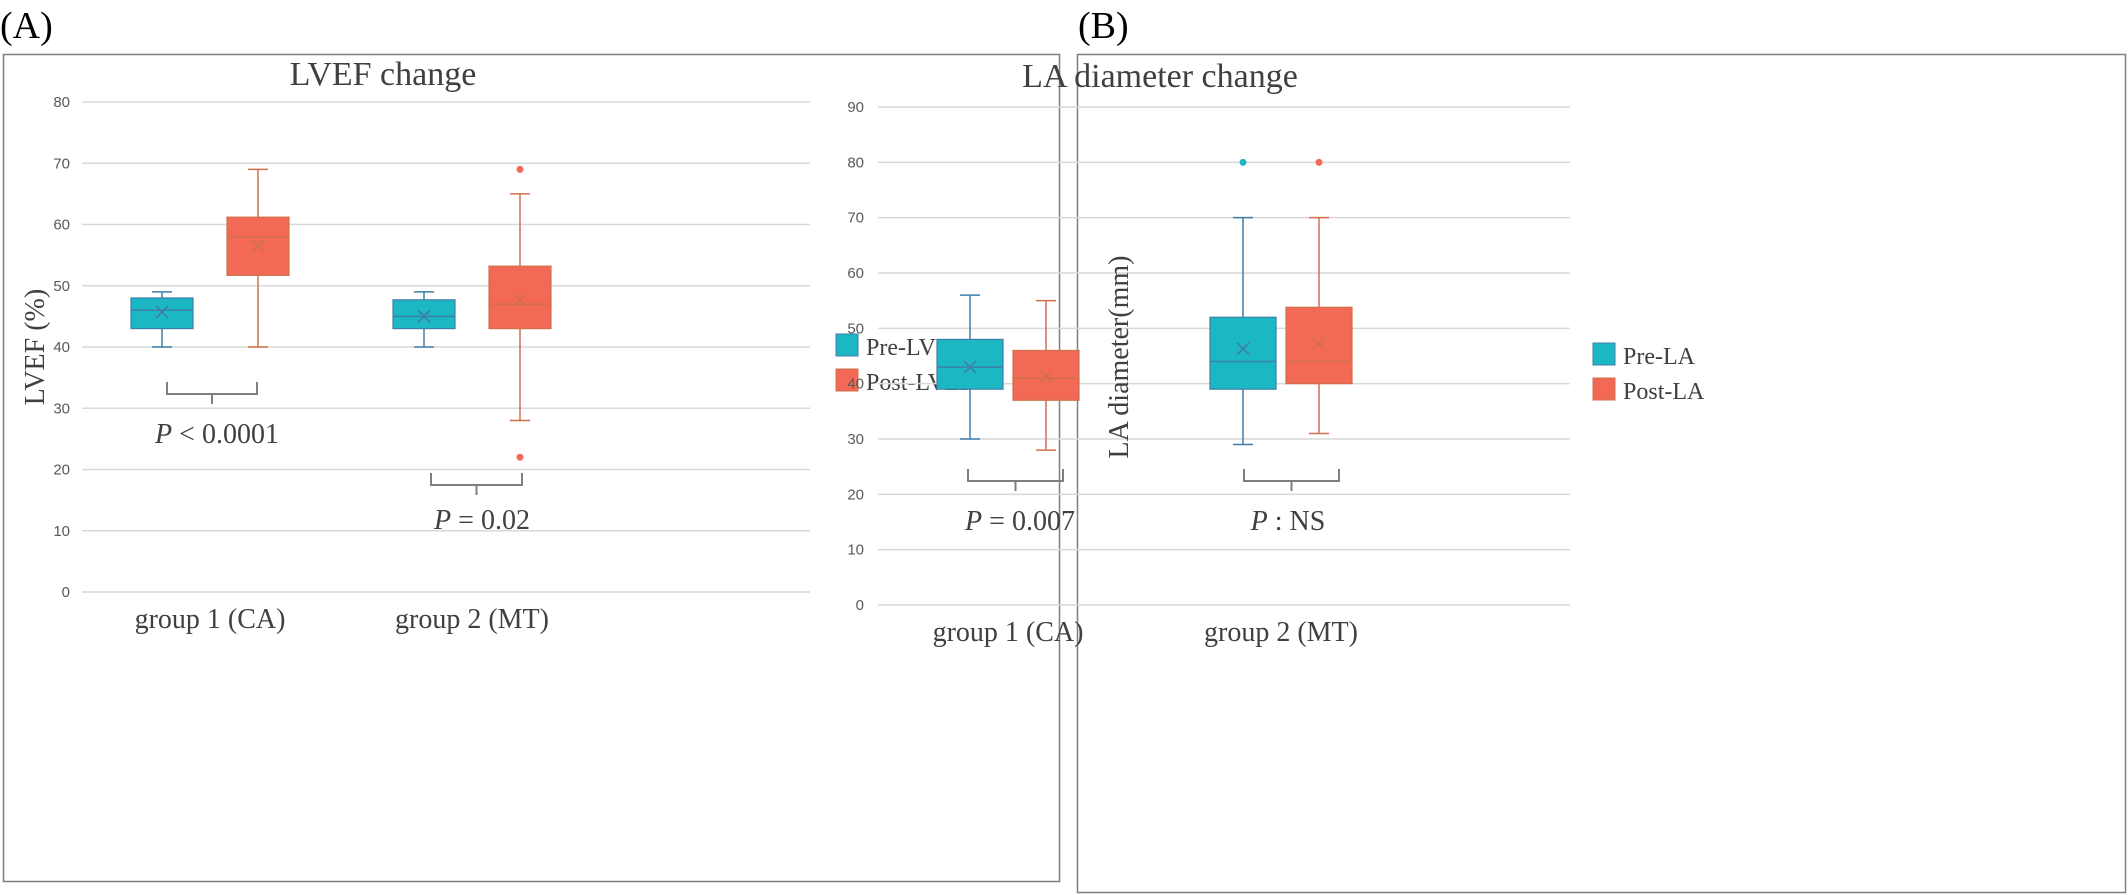 Image resolution: width=2128 pixels, height=895 pixels. What do you see at coordinates (855, 107) in the screenshot?
I see `y-tick-label: 90` at bounding box center [855, 107].